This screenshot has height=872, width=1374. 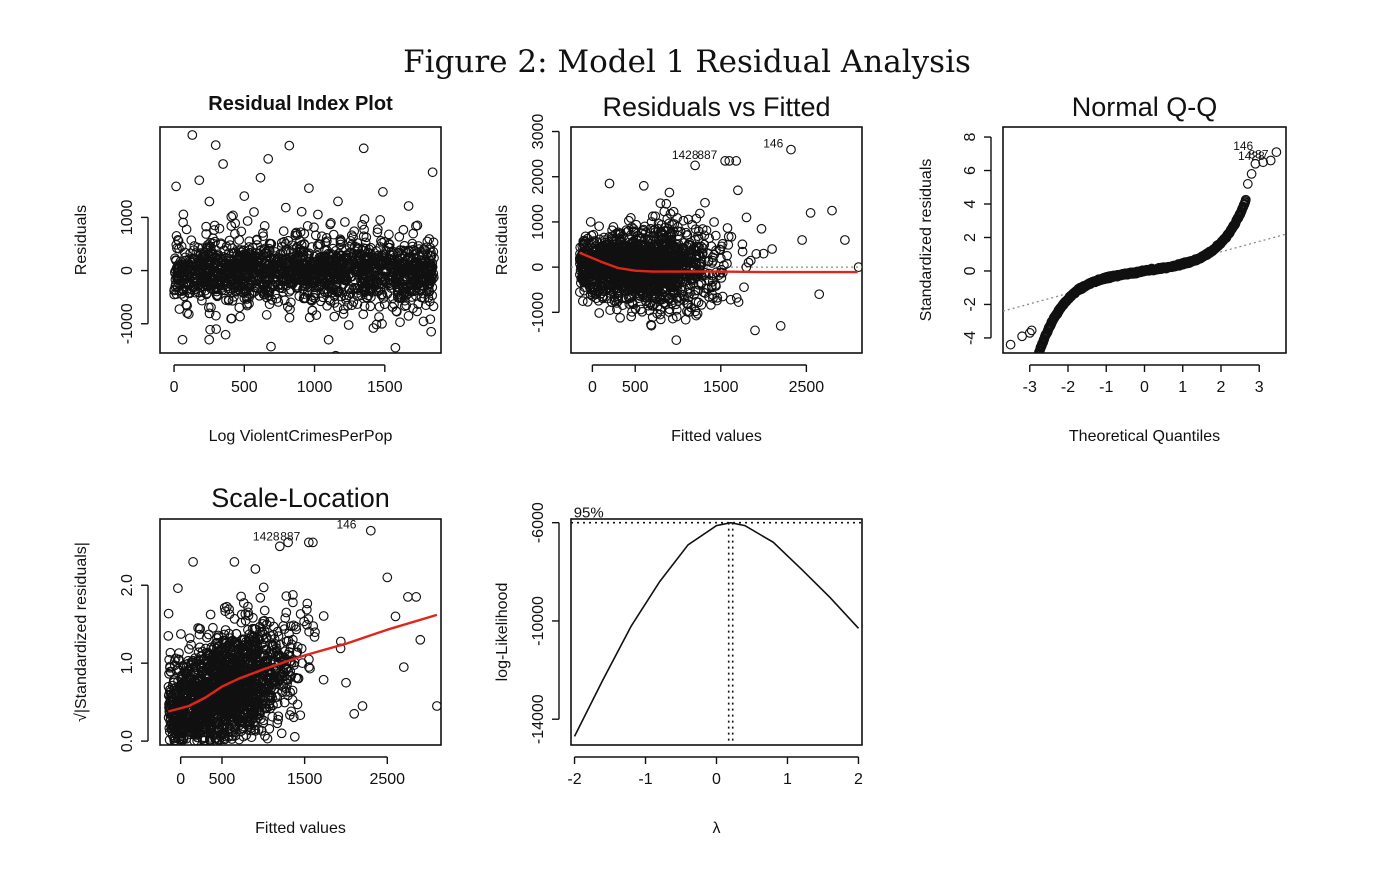 What do you see at coordinates (721, 387) in the screenshot?
I see `p2-x-tick-label: 1500` at bounding box center [721, 387].